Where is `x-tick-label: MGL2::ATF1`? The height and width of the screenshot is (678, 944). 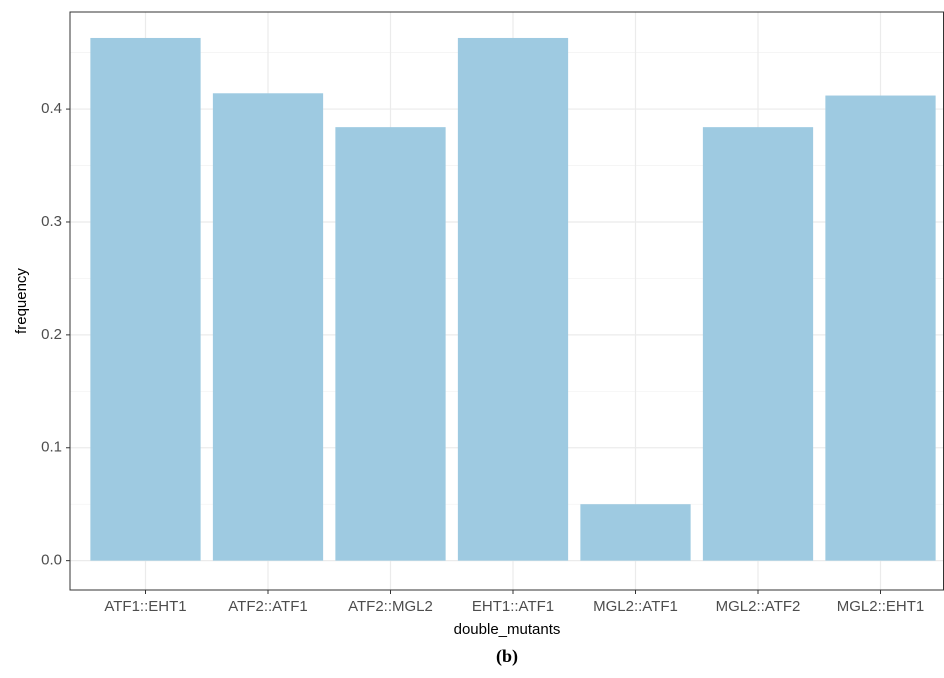
x-tick-label: MGL2::ATF1 is located at coordinates (635, 606).